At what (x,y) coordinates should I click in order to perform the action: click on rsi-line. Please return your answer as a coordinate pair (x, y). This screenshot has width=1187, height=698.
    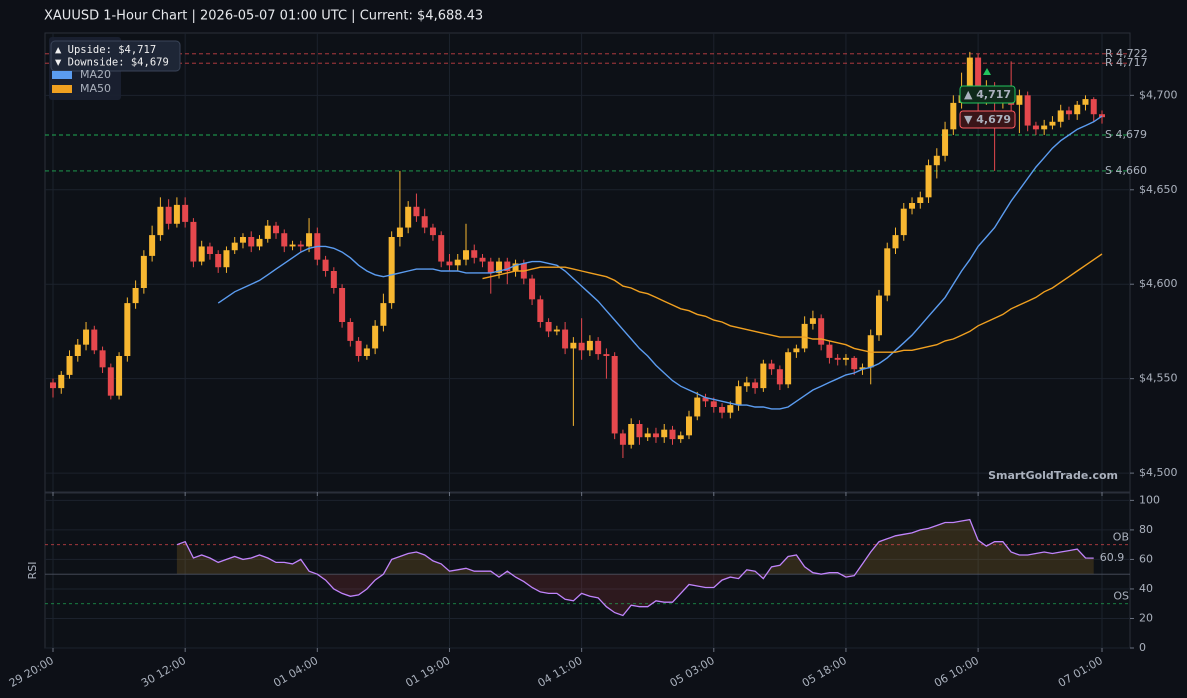
    Looking at the image, I should click on (635, 567).